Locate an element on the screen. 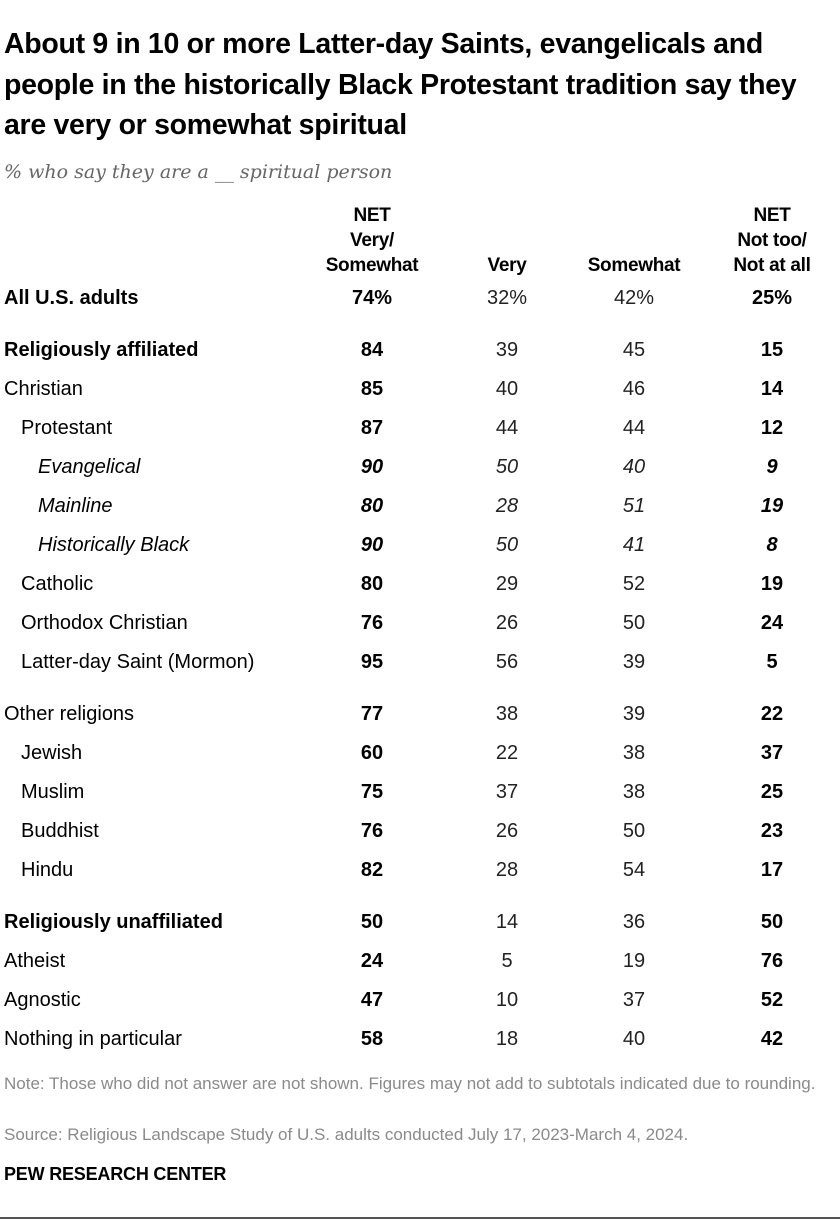 This screenshot has width=840, height=1220. cell-value: 22 is located at coordinates (772, 714).